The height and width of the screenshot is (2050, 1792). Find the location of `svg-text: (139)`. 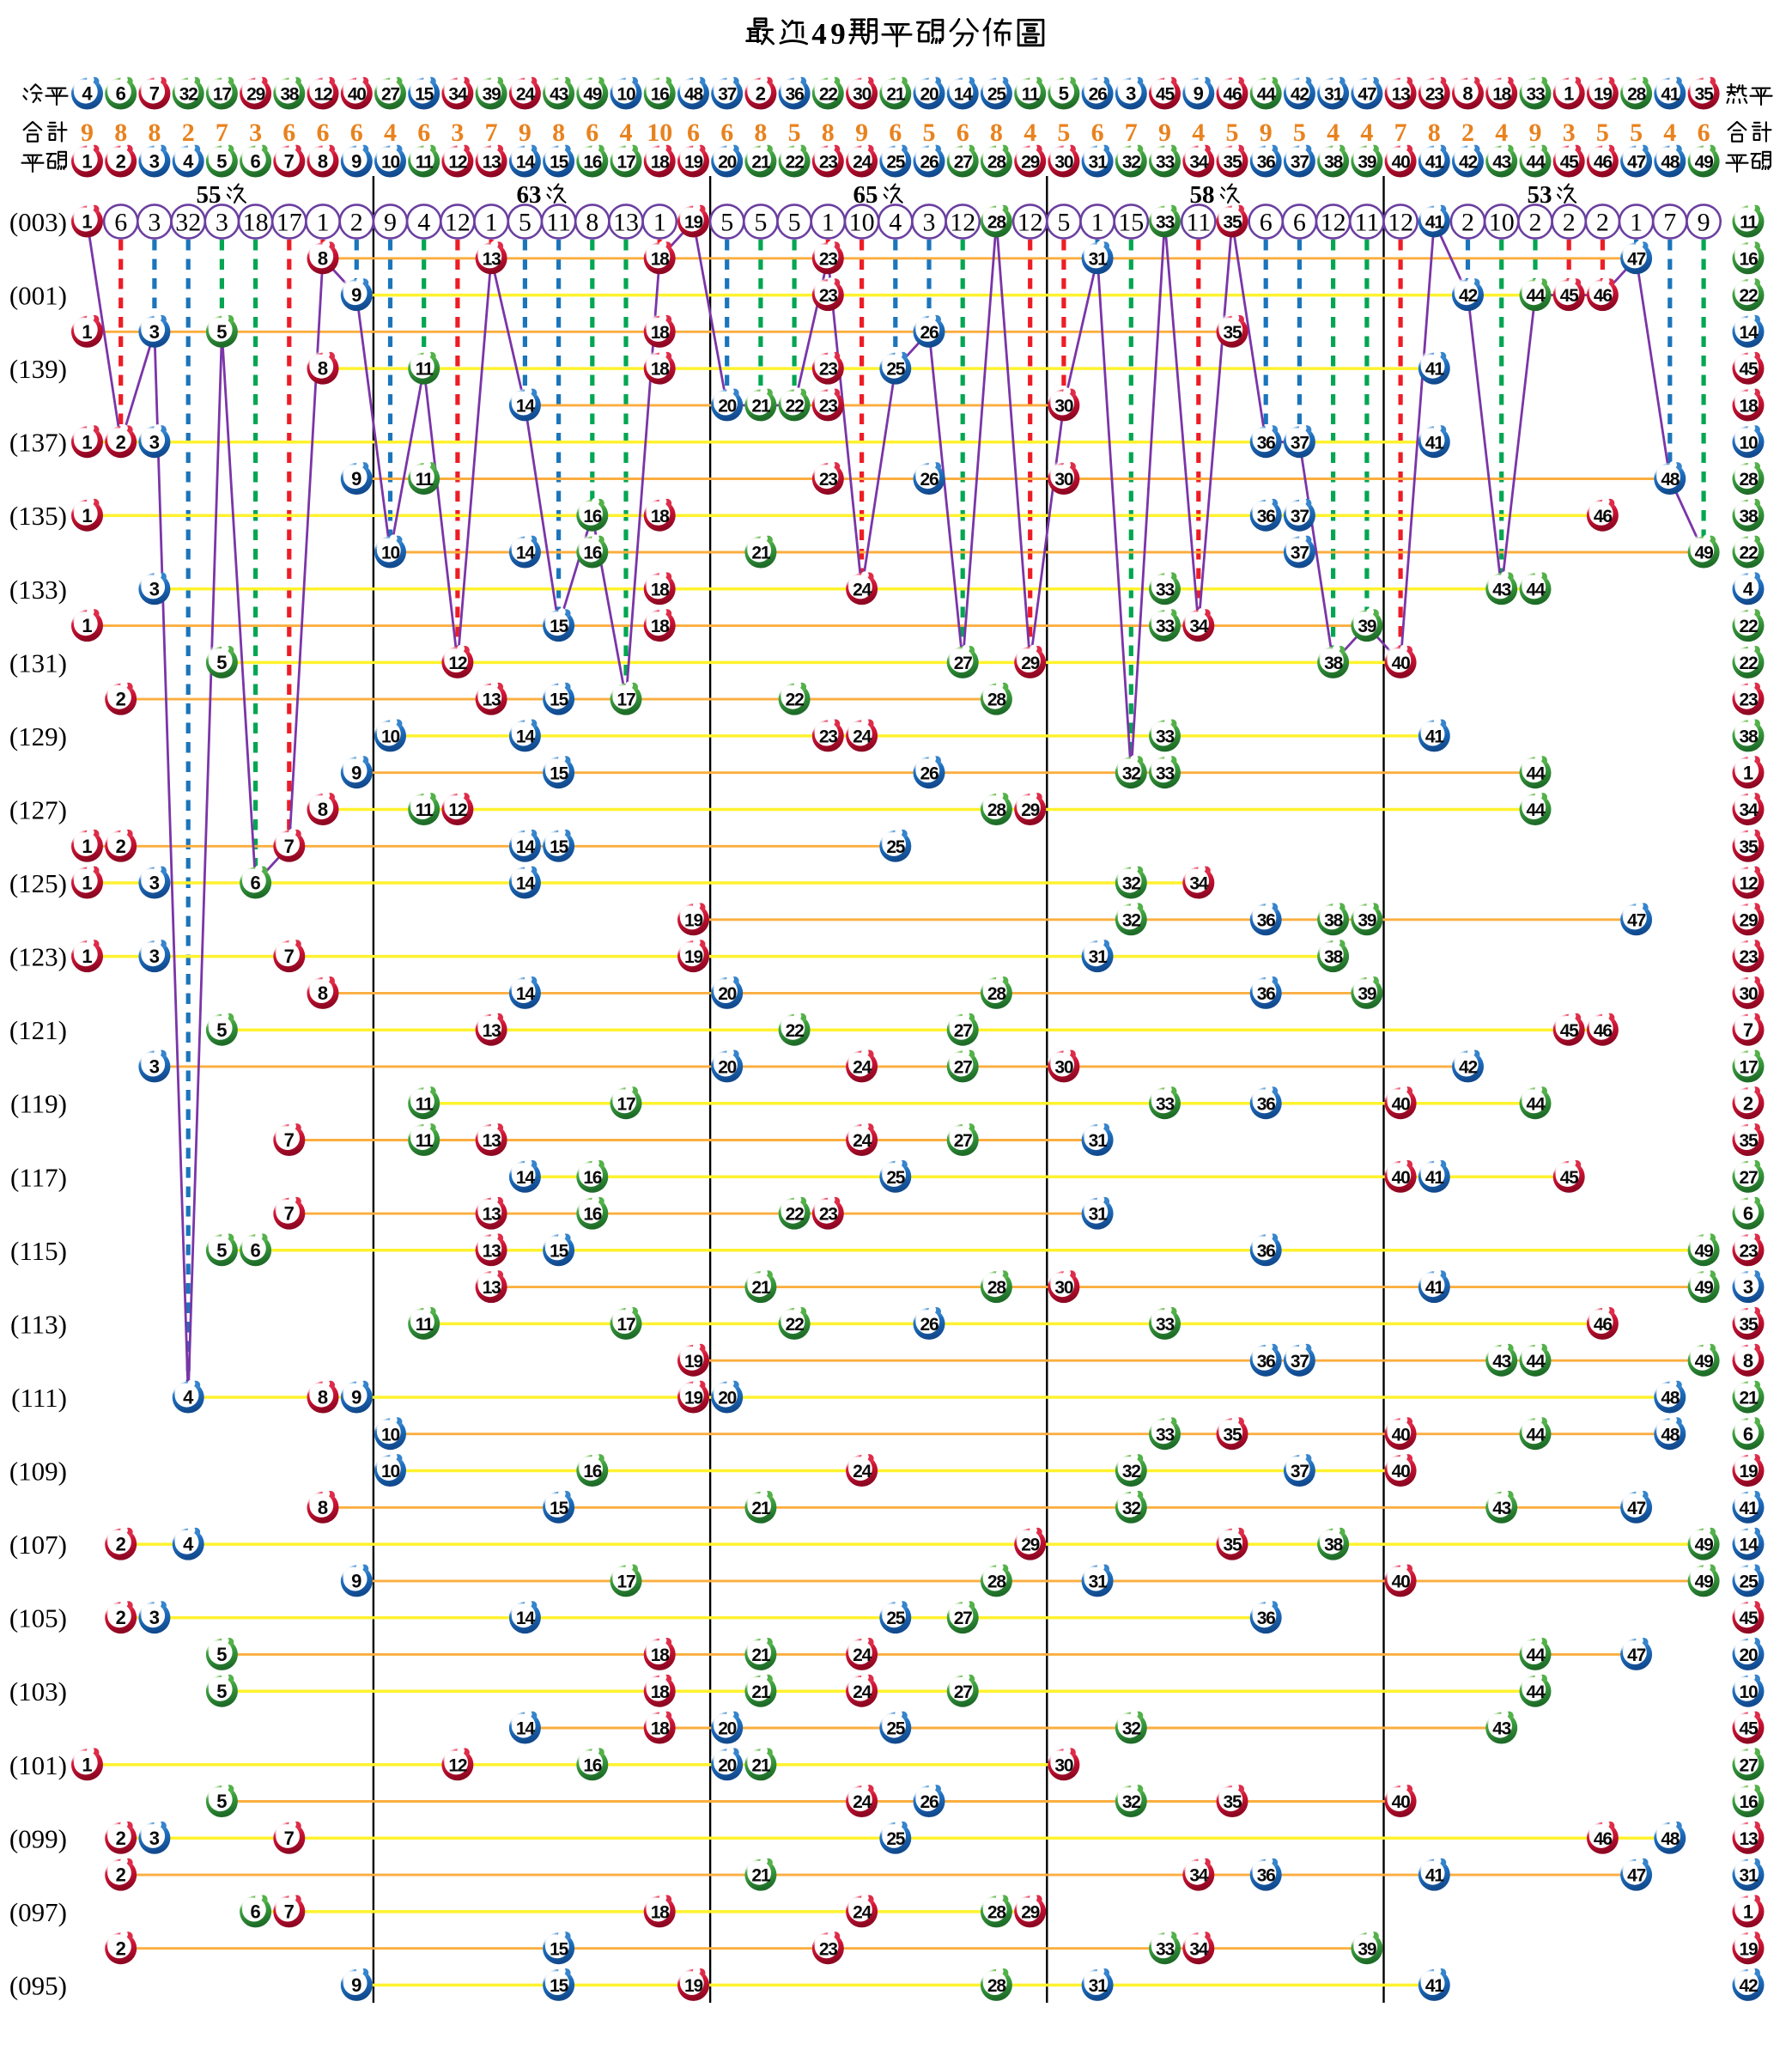

svg-text: (139) is located at coordinates (38, 369).